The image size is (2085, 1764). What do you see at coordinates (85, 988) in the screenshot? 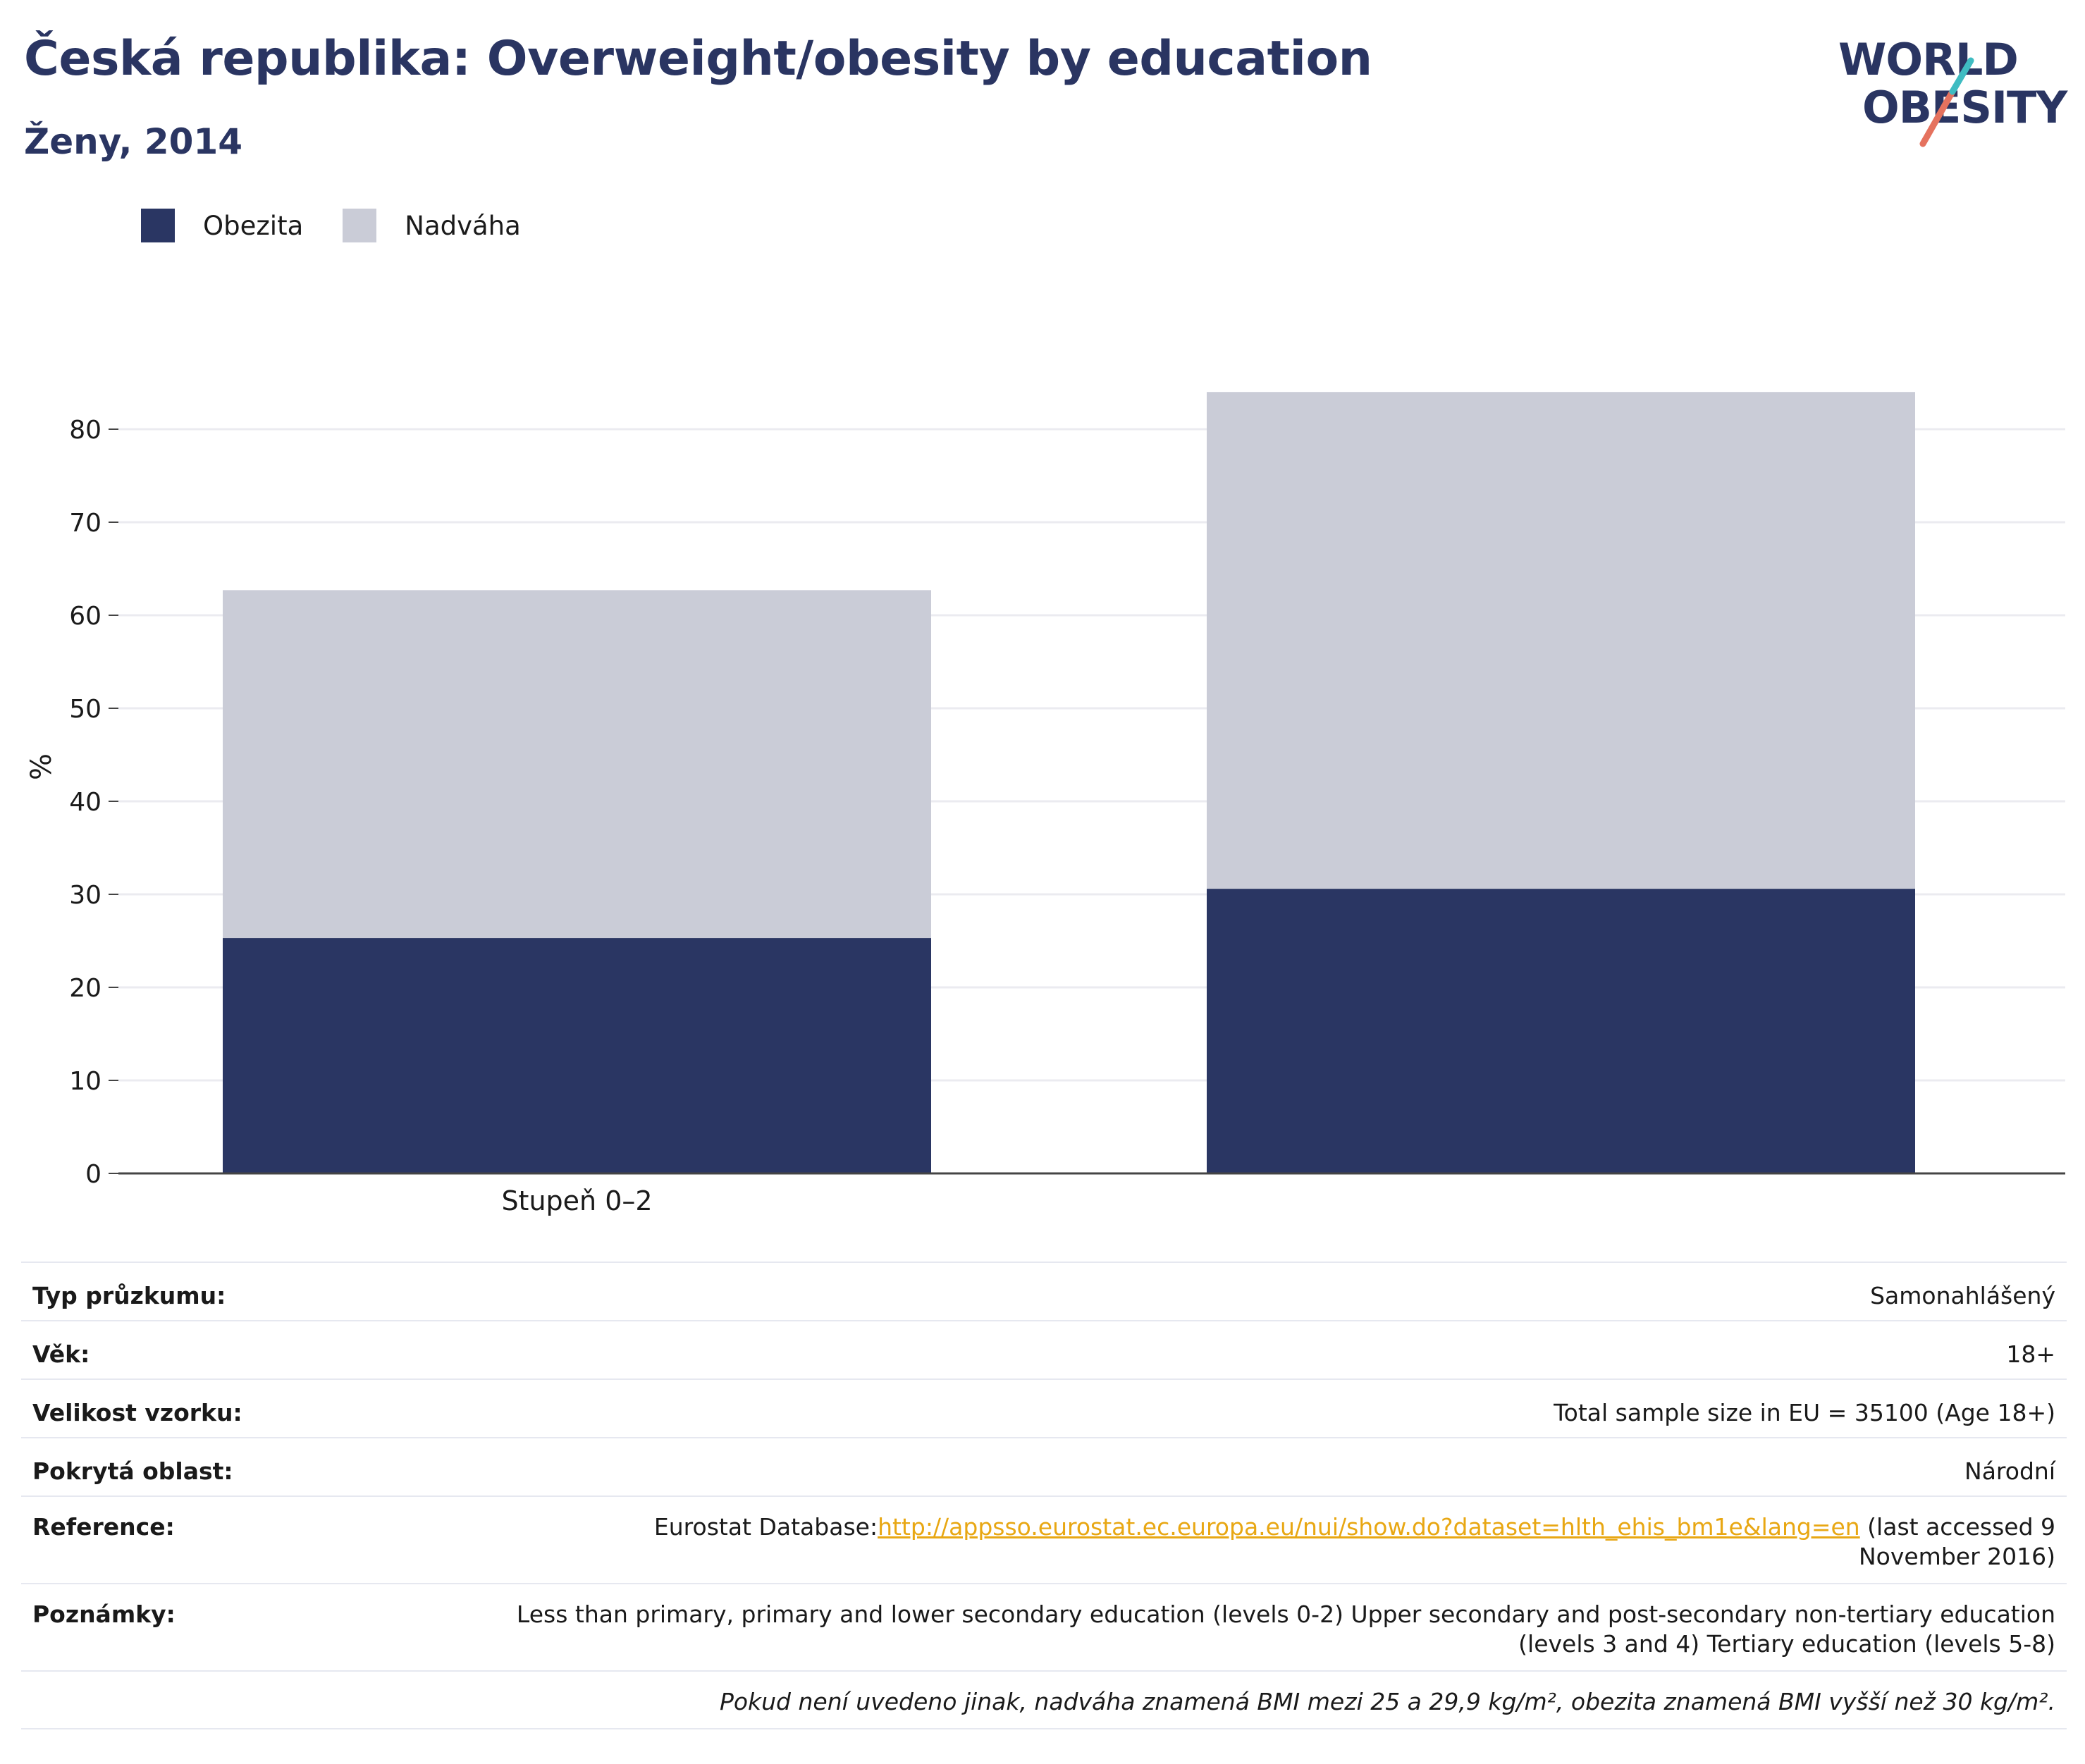
I see `y-tick-label: 20` at bounding box center [85, 988].